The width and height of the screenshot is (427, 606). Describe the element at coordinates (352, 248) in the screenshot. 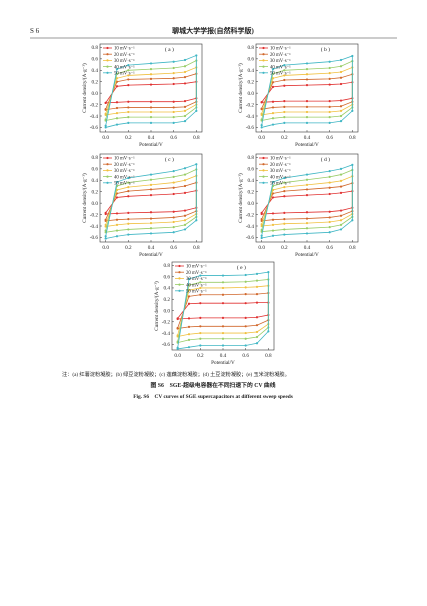

I see `x-tick-label: 0.8` at that location.